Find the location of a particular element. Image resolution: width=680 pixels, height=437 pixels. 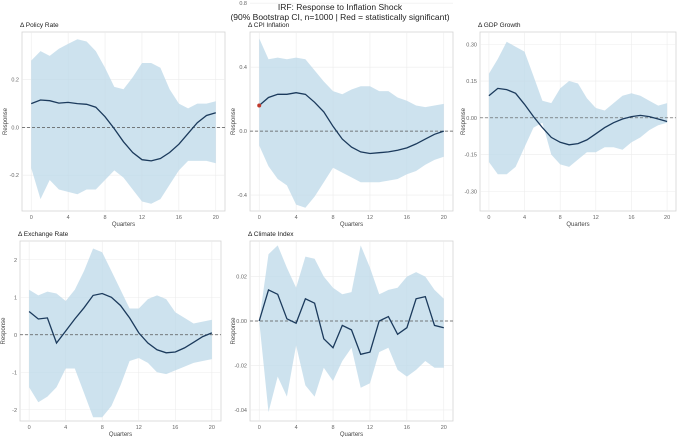

y-tick-label: 2 is located at coordinates (15, 261).